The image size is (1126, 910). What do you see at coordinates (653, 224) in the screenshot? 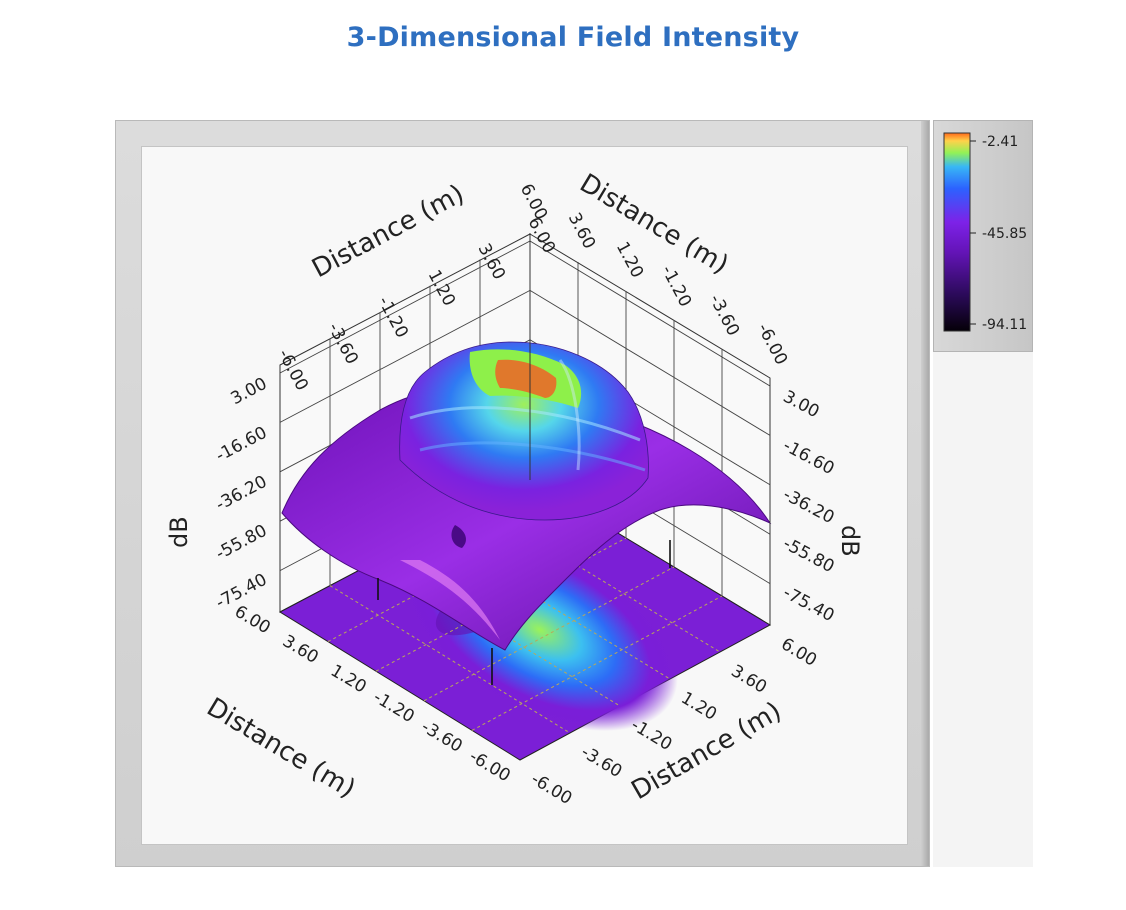
I see `axis-label-back-right: Distance (m)` at bounding box center [653, 224].